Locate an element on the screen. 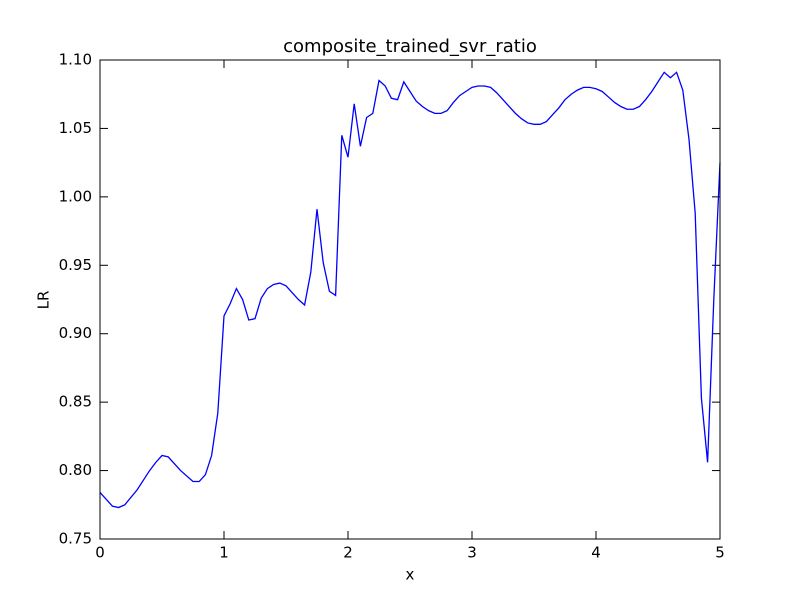  x-tick-label: 5 is located at coordinates (720, 553).